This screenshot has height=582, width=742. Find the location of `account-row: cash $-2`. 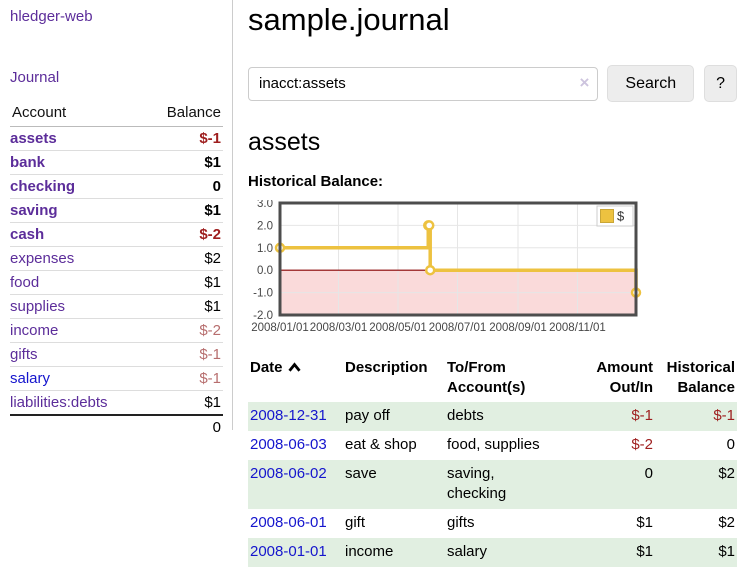

account-row: cash $-2 is located at coordinates (116, 234).